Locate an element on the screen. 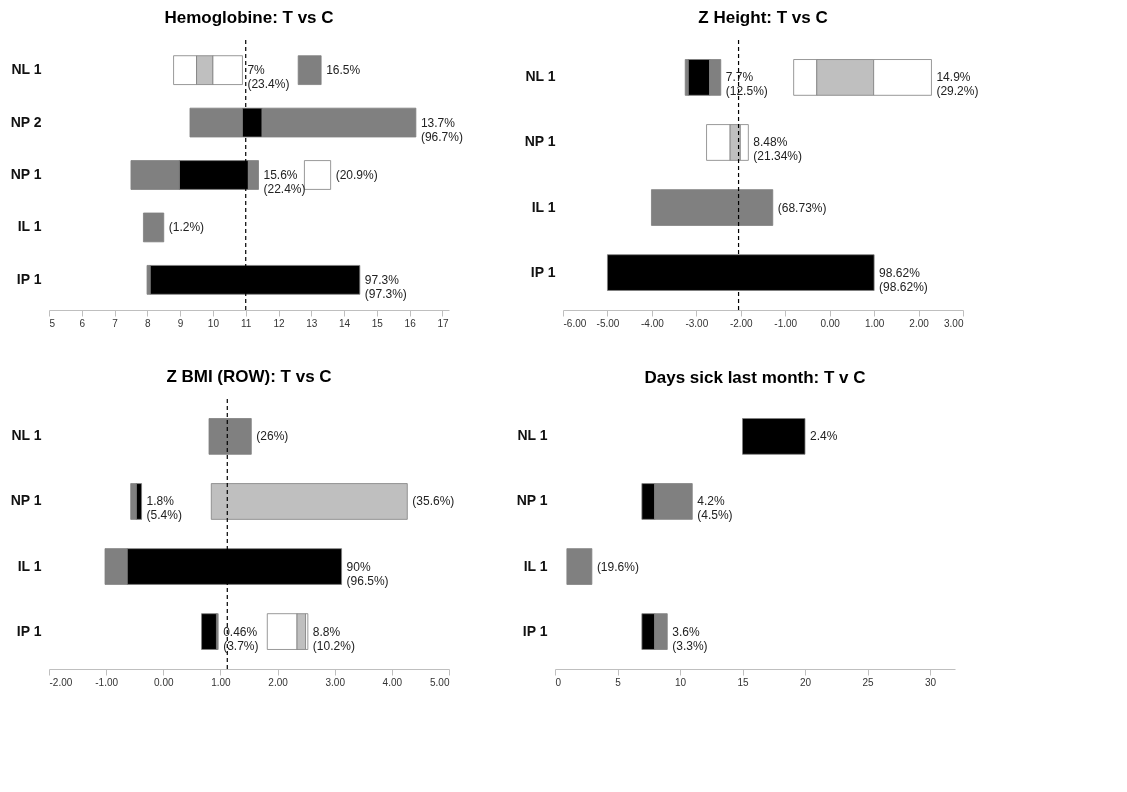 The width and height of the screenshot is (1127, 792). chart-title: Z Height: T vs C is located at coordinates (763, 18).